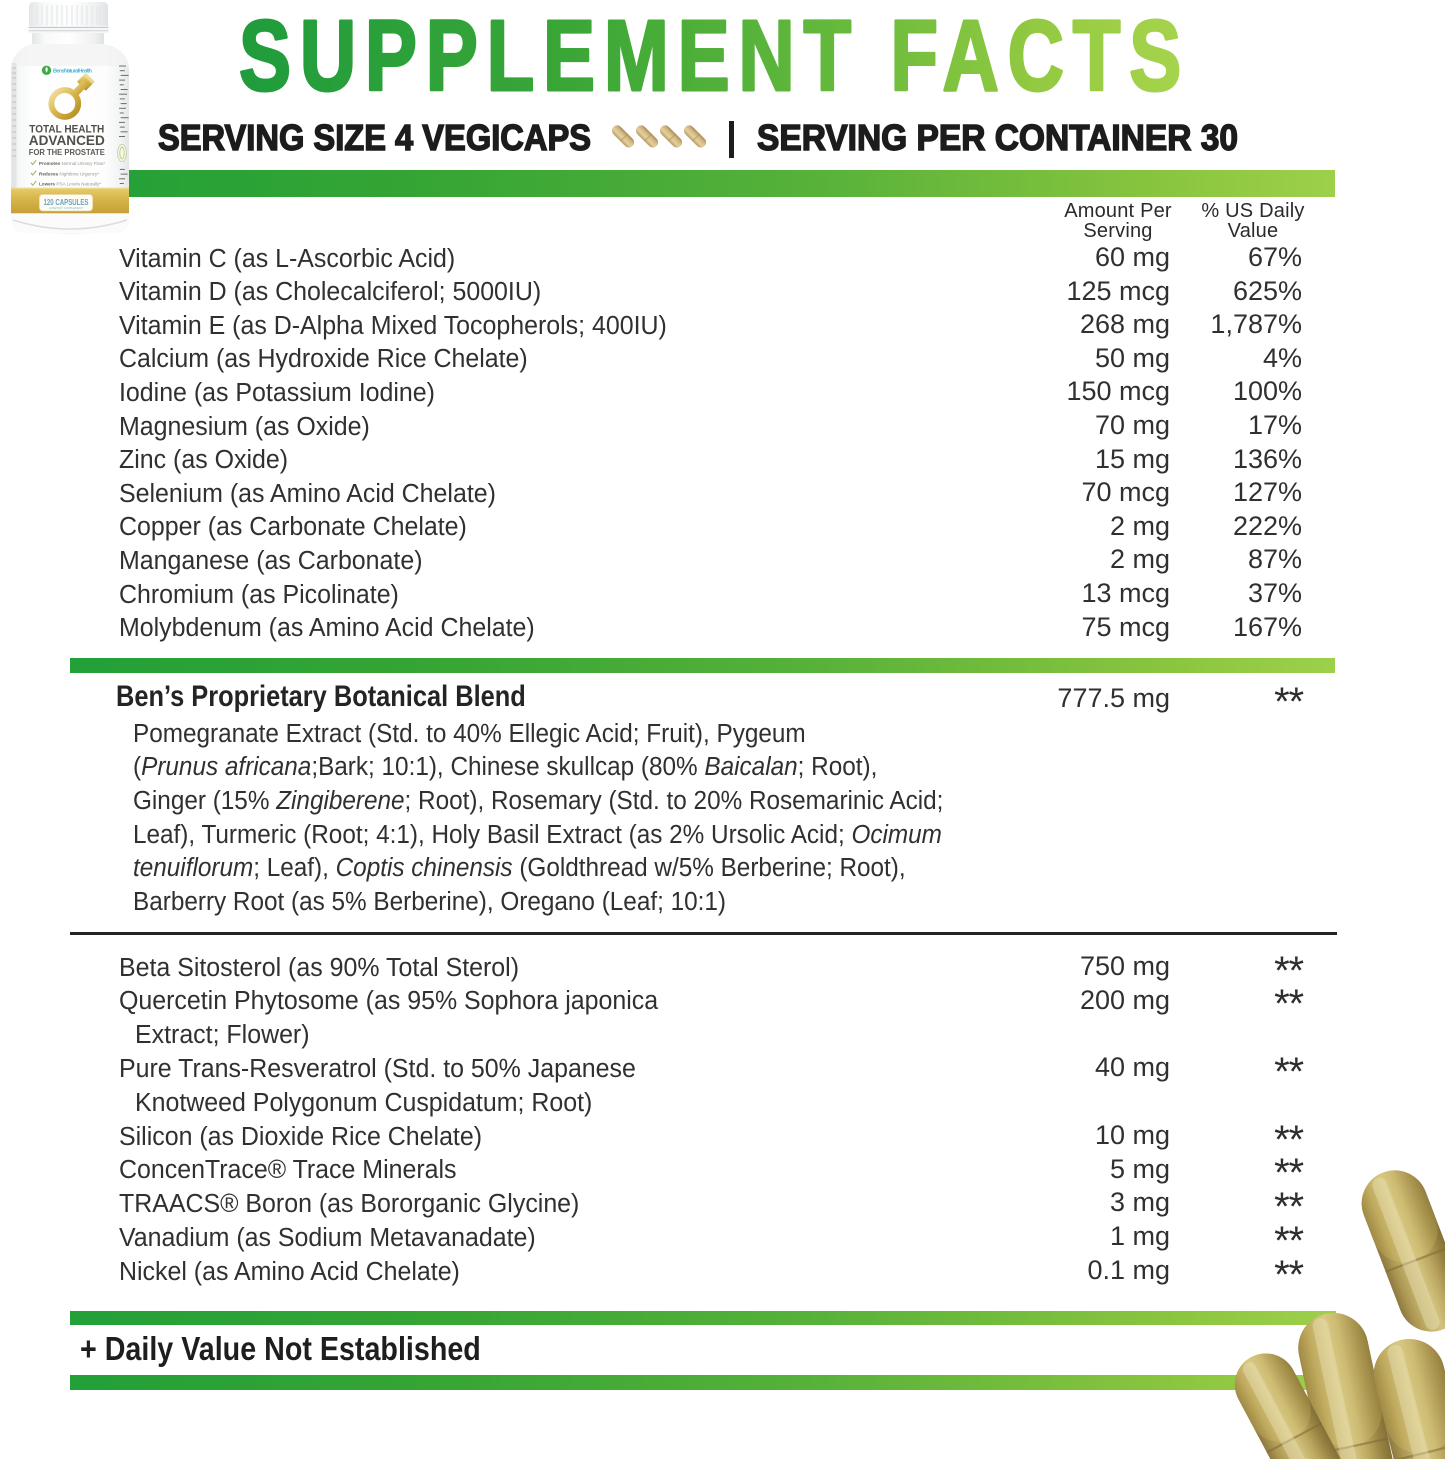  I want to click on svg-text: Reduces Nighttime Urgency*, so click(69, 174).